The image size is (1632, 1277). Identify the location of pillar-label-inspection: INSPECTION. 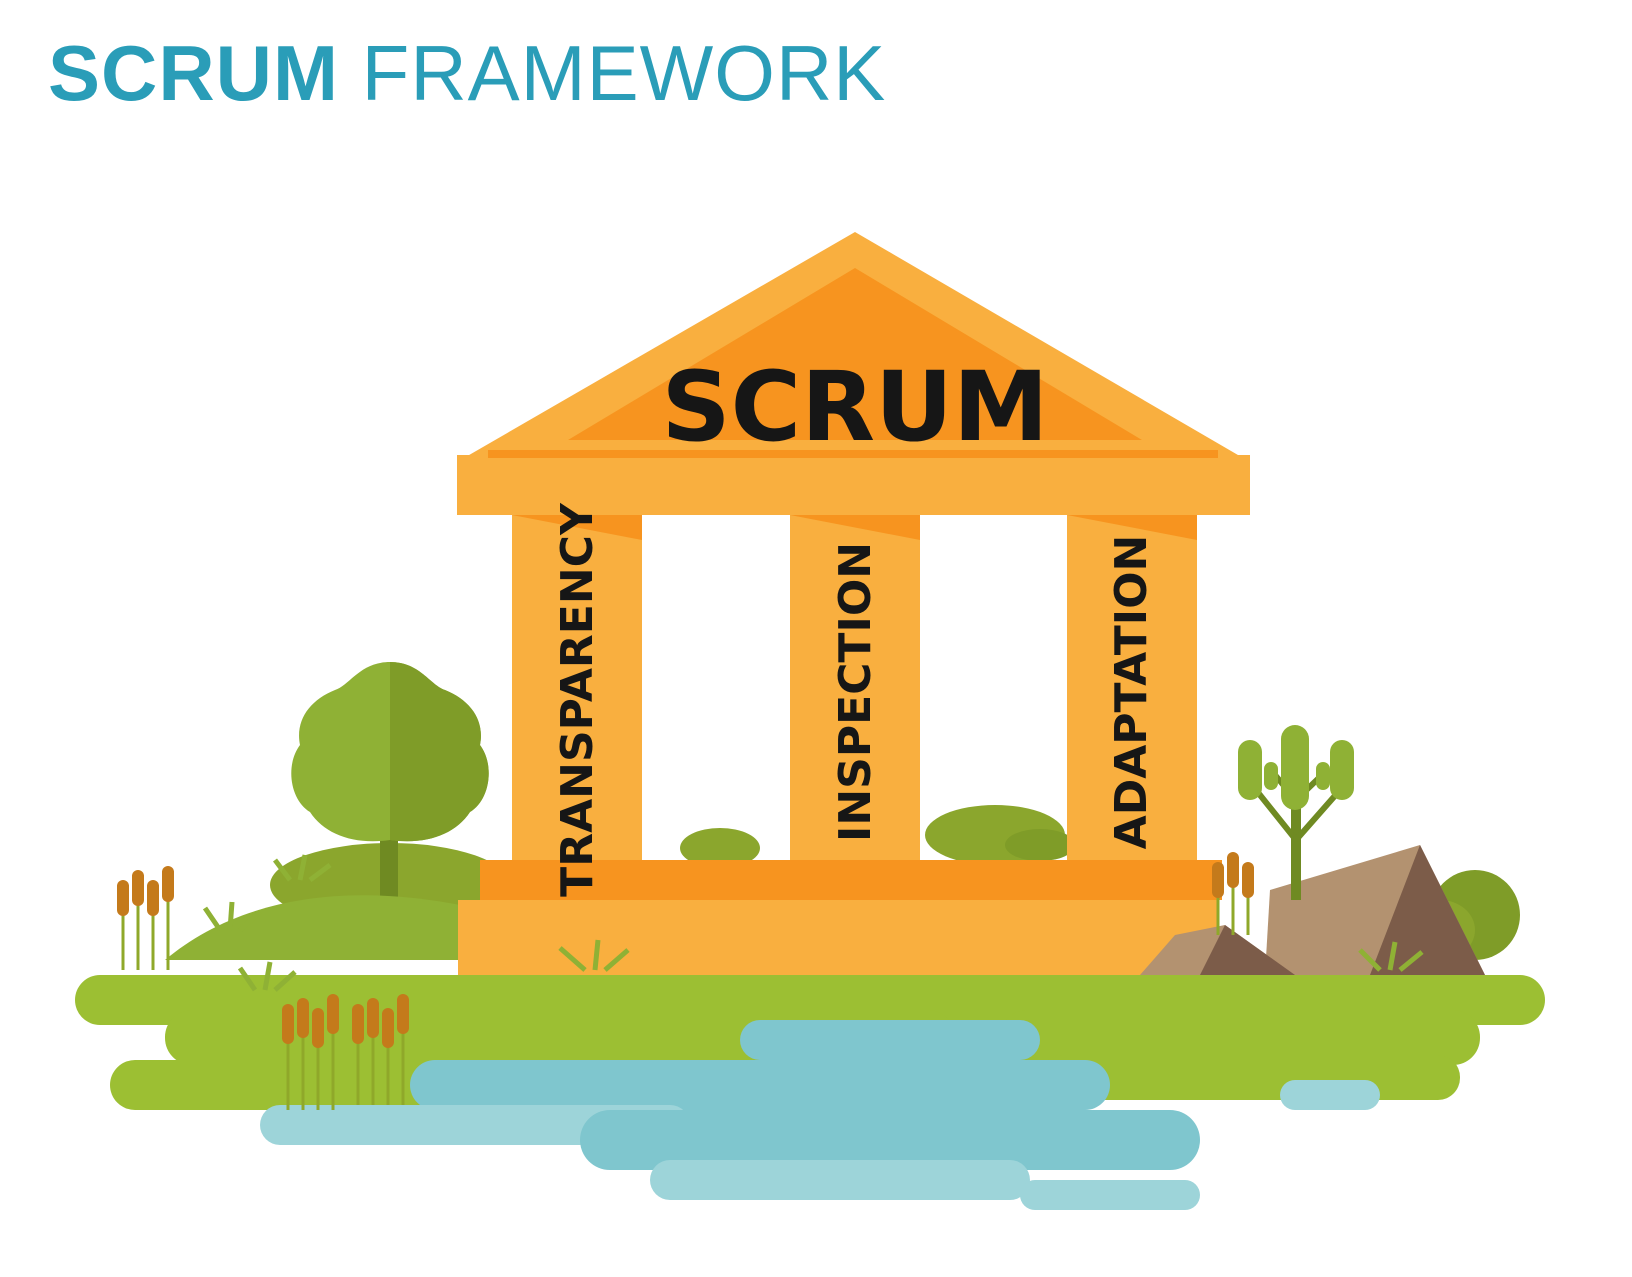
(855, 692).